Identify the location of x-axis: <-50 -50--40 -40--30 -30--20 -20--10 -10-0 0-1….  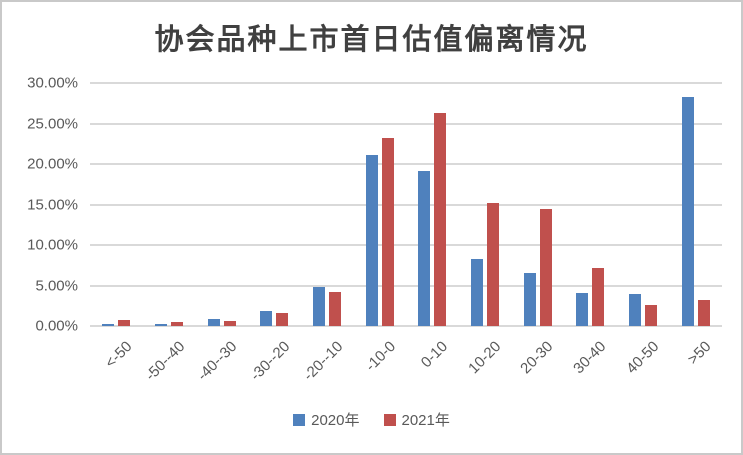
(406, 364).